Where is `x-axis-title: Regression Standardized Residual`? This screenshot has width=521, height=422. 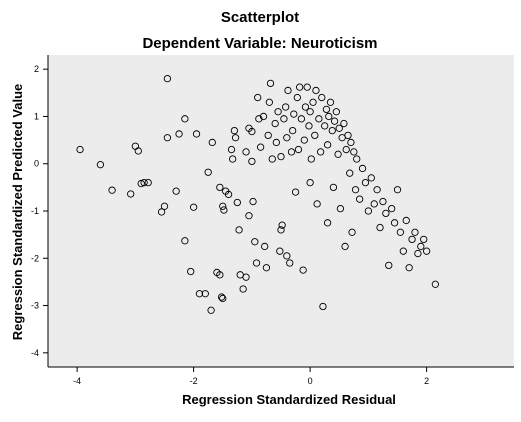 x-axis-title: Regression Standardized Residual is located at coordinates (289, 399).